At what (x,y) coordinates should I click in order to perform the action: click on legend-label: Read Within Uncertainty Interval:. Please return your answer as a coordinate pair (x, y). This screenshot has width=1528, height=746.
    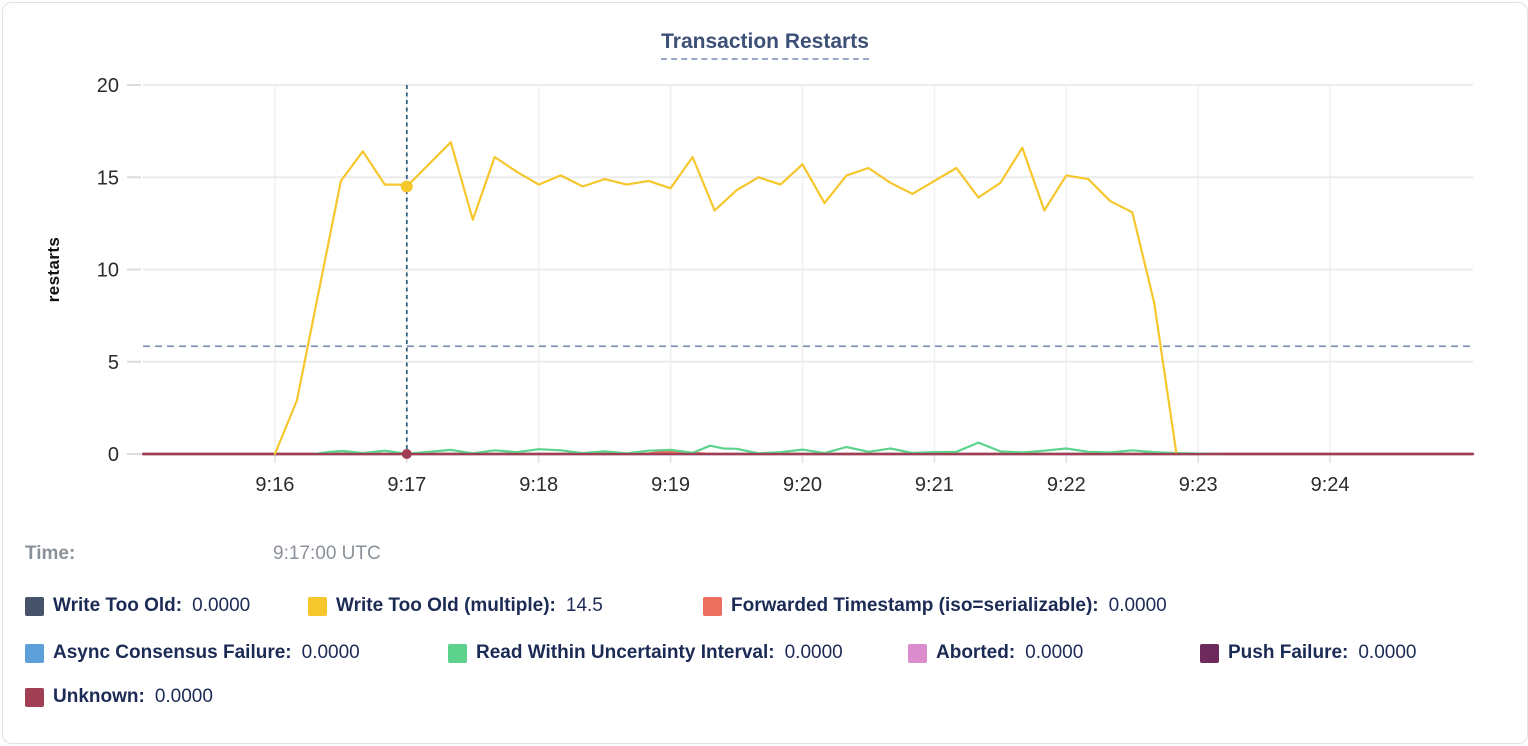
    Looking at the image, I should click on (625, 652).